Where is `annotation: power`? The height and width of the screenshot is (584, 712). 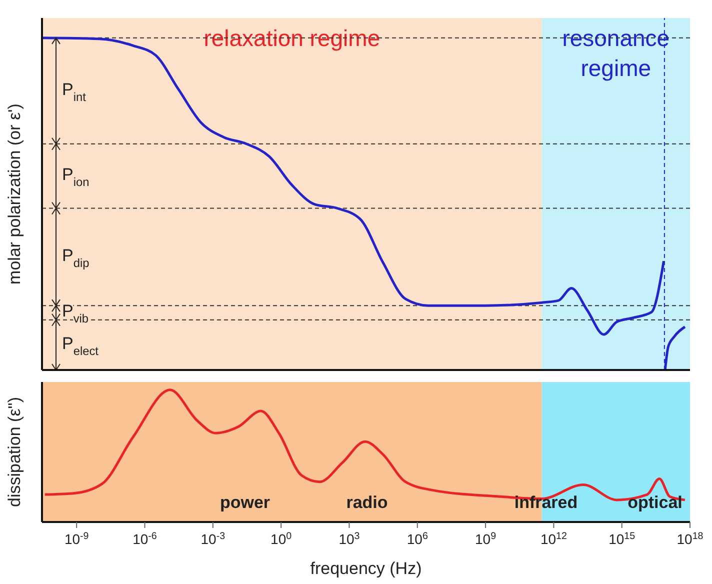
annotation: power is located at coordinates (245, 502).